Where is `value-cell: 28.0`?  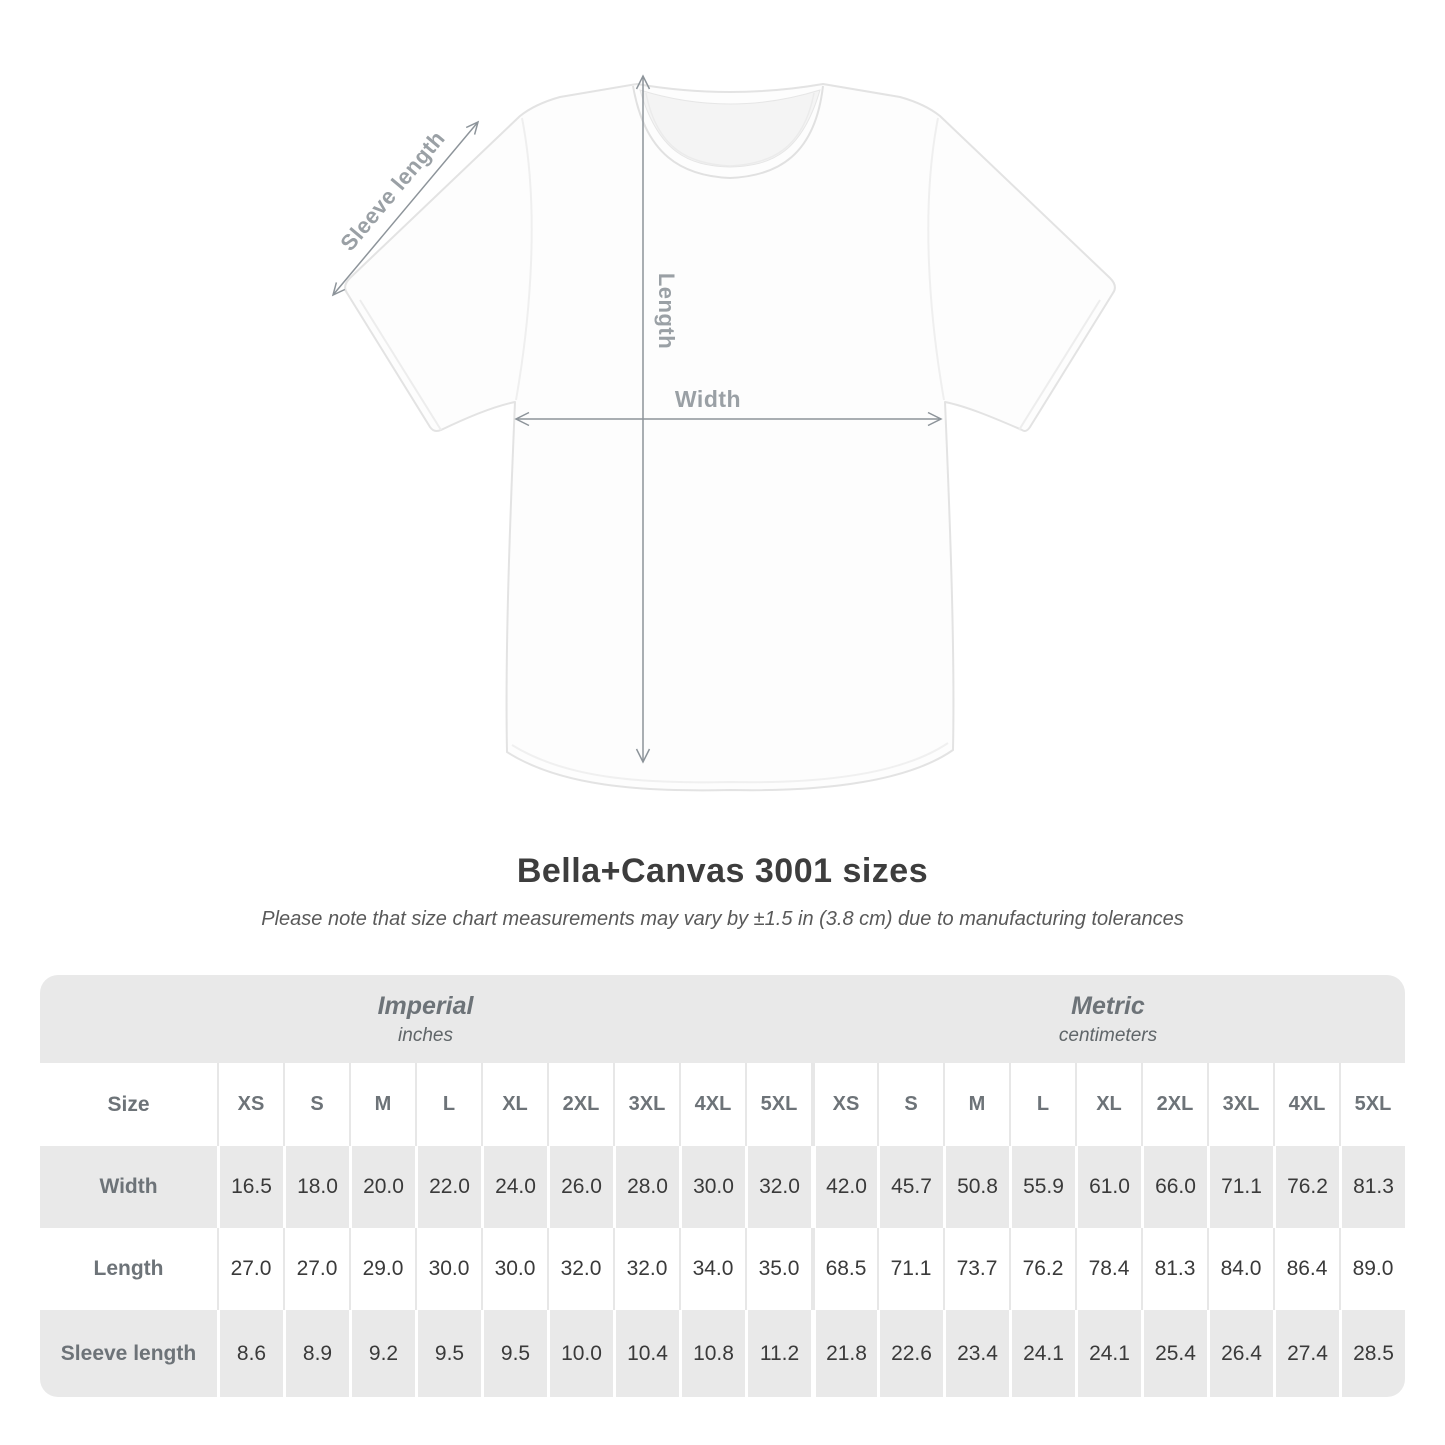
value-cell: 28.0 is located at coordinates (646, 1187).